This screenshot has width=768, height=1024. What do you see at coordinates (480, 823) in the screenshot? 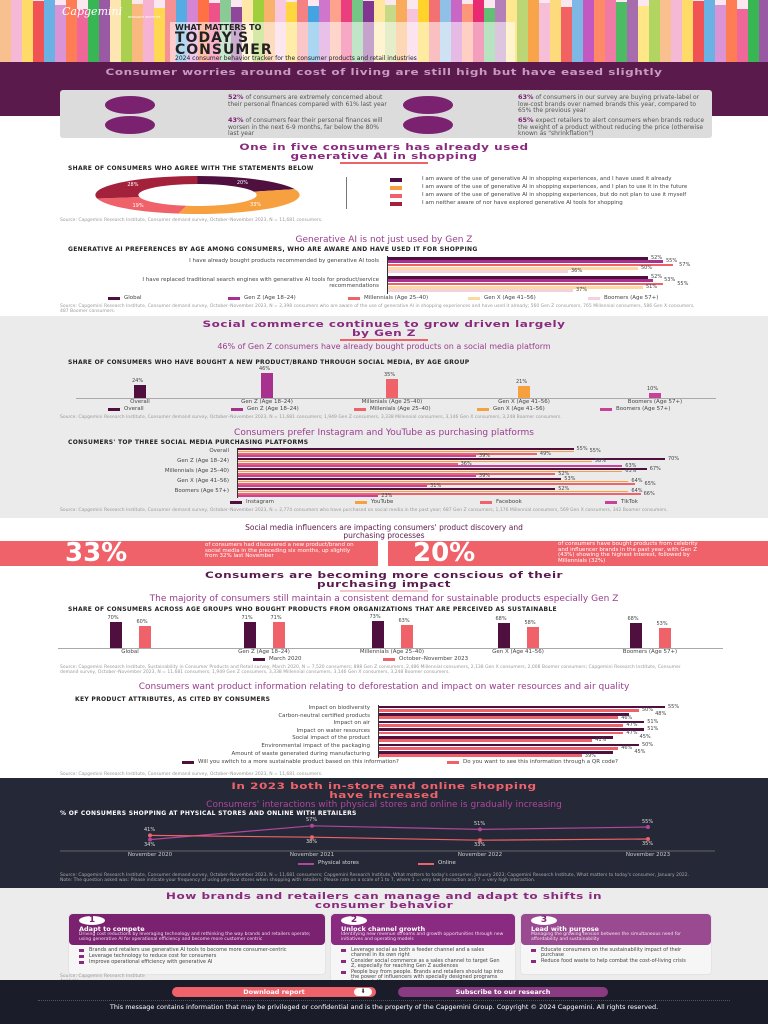
I see `point-value-label: 51%` at bounding box center [480, 823].